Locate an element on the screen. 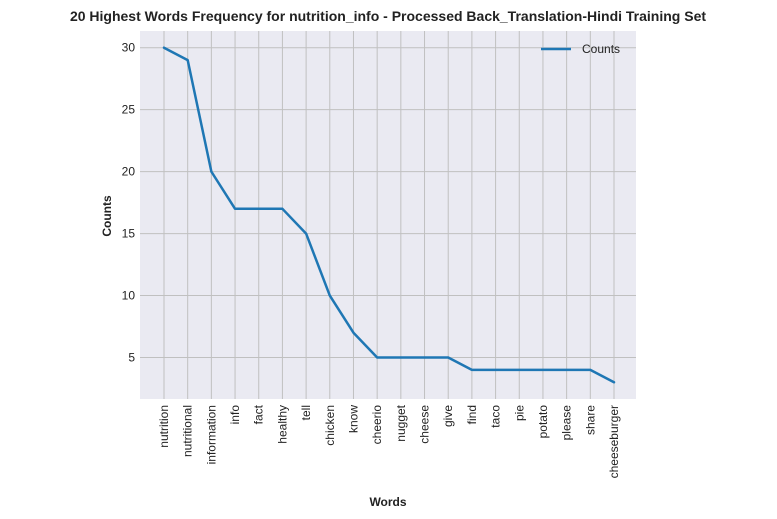  x-tick-label: nutrition is located at coordinates (164, 426).